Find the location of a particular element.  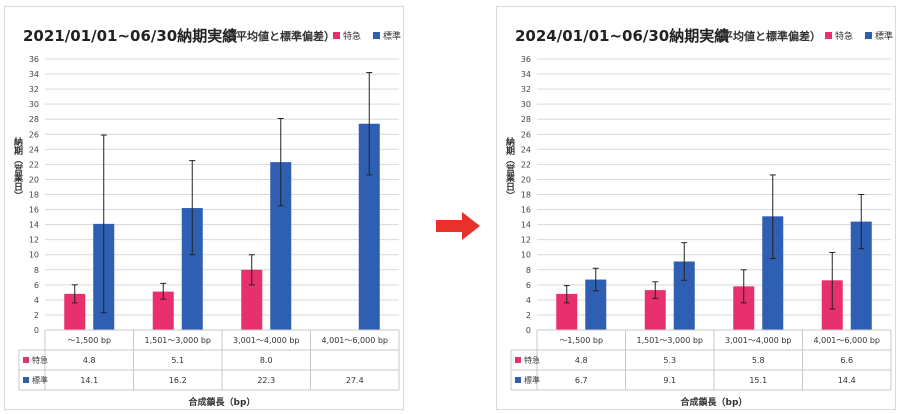

right-arrow-icon is located at coordinates (458, 228).